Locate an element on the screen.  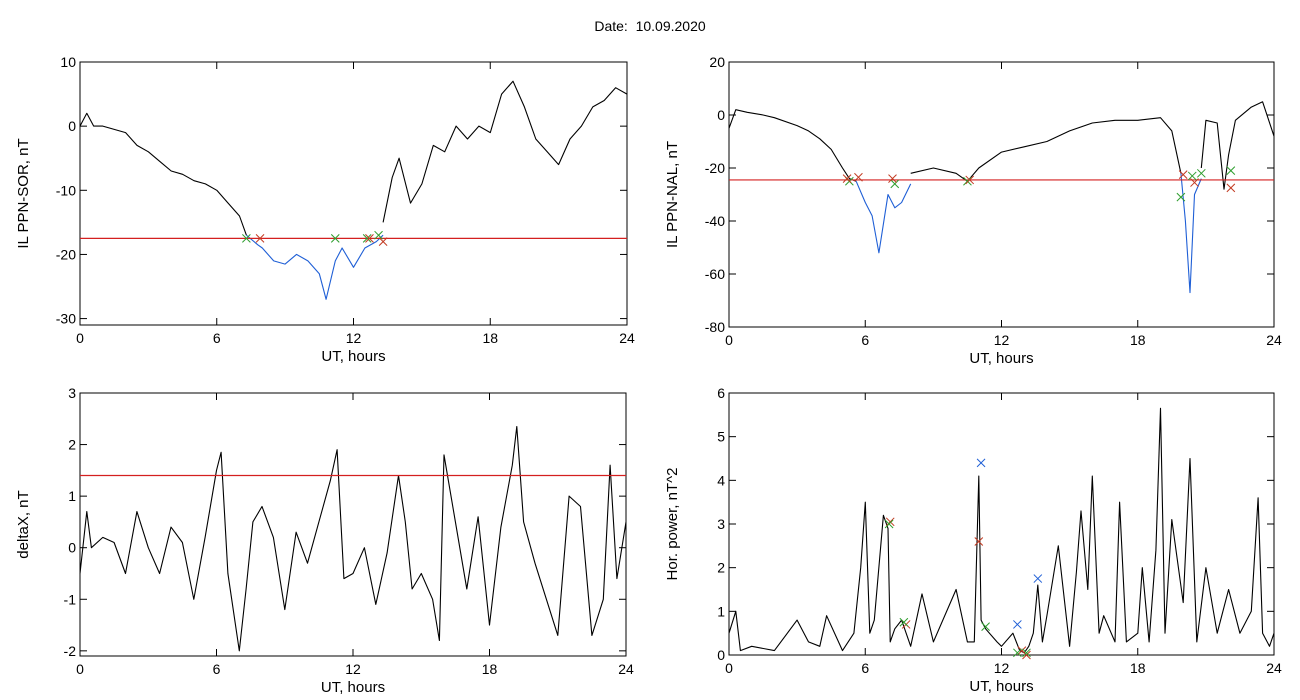
y-axis-label: deltaX, nT is located at coordinates (23, 524).